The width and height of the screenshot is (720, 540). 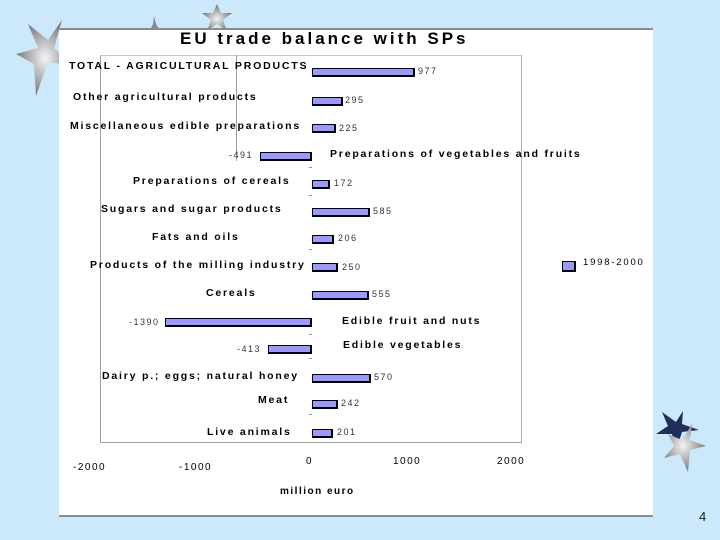 What do you see at coordinates (274, 400) in the screenshot?
I see `category-label: Meat` at bounding box center [274, 400].